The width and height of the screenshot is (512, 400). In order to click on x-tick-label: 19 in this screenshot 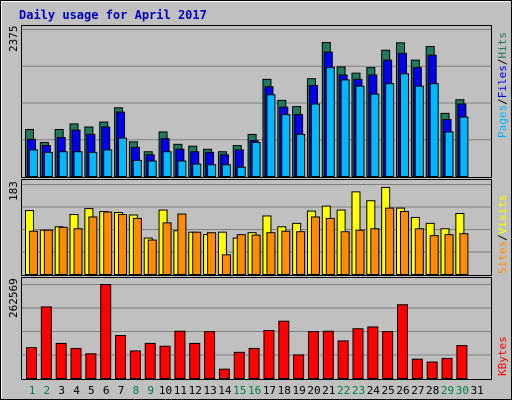, I will do `click(298, 390)`.